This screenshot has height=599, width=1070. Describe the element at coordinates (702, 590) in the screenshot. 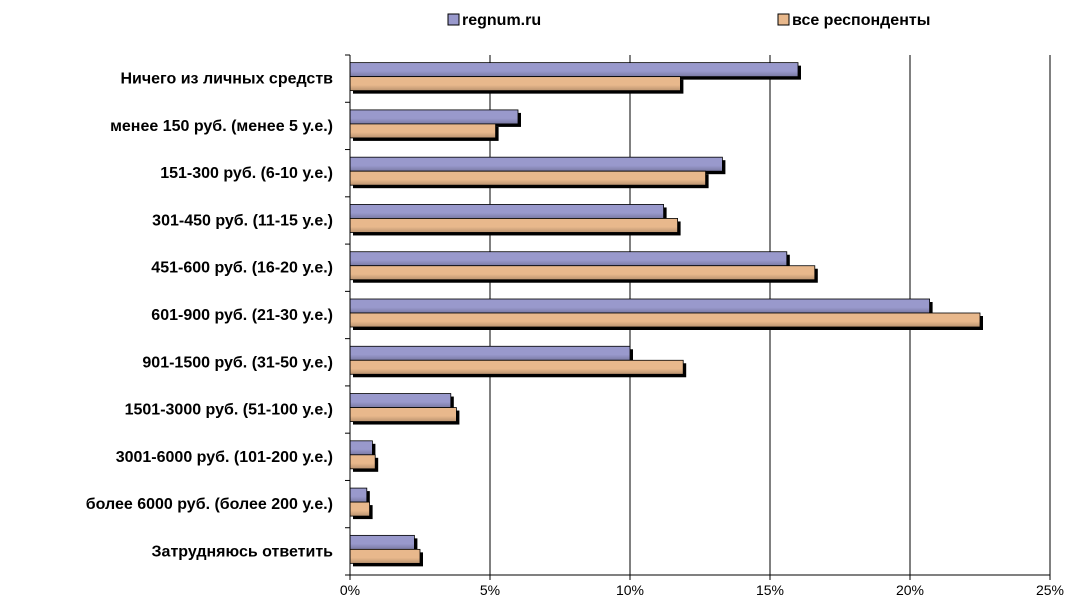

I see `tick-labels: 0% 5% 10% 15% 20% 25%` at that location.